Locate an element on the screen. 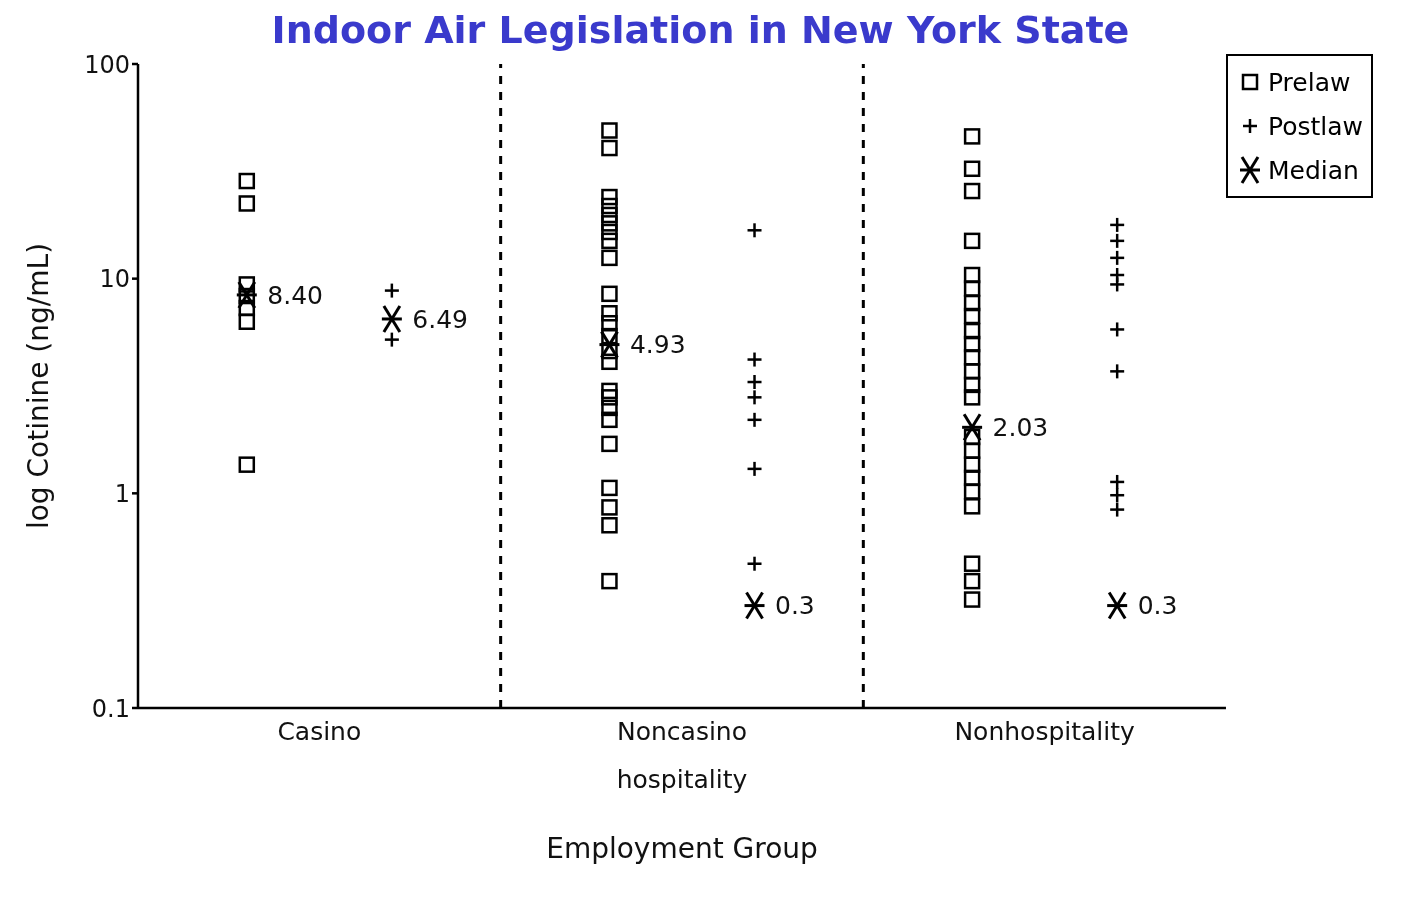 The height and width of the screenshot is (907, 1405). x-tick-label: Nonhospitality is located at coordinates (1045, 731).